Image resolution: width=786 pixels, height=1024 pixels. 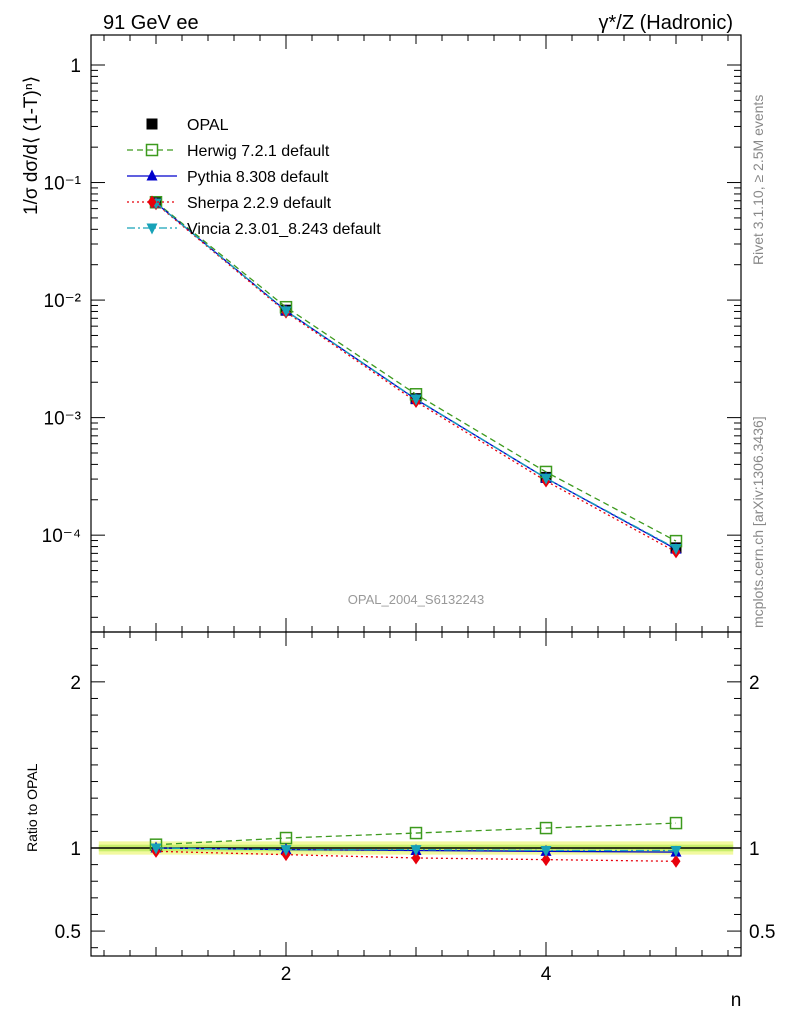 I want to click on legend-marker-sherpa, so click(x=152, y=202).